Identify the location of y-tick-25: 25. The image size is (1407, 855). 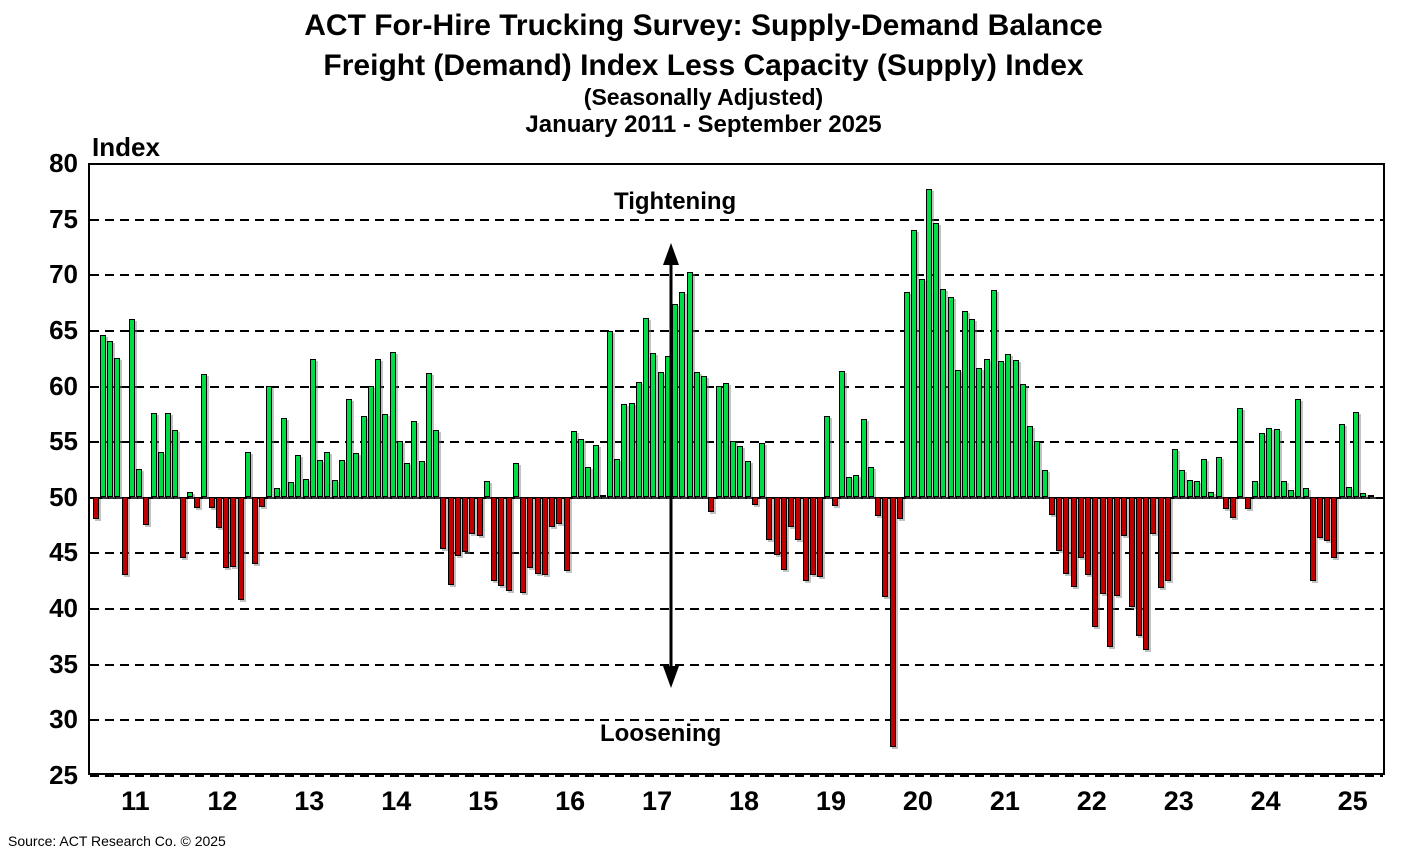
(63, 775).